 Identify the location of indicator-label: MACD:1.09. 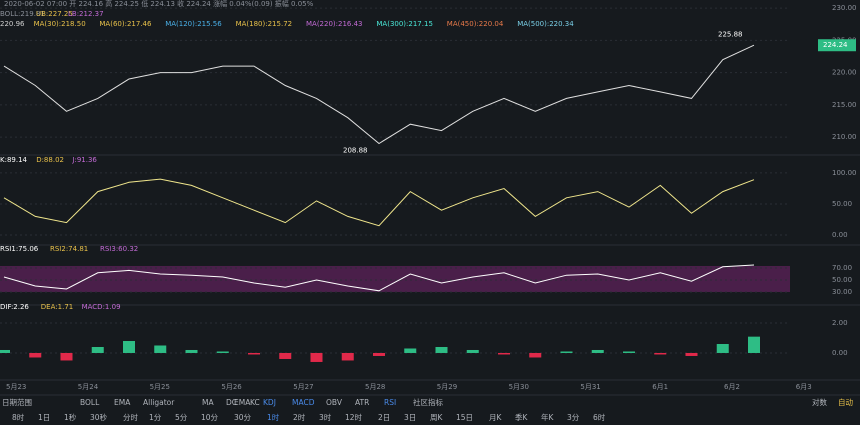
(101, 307).